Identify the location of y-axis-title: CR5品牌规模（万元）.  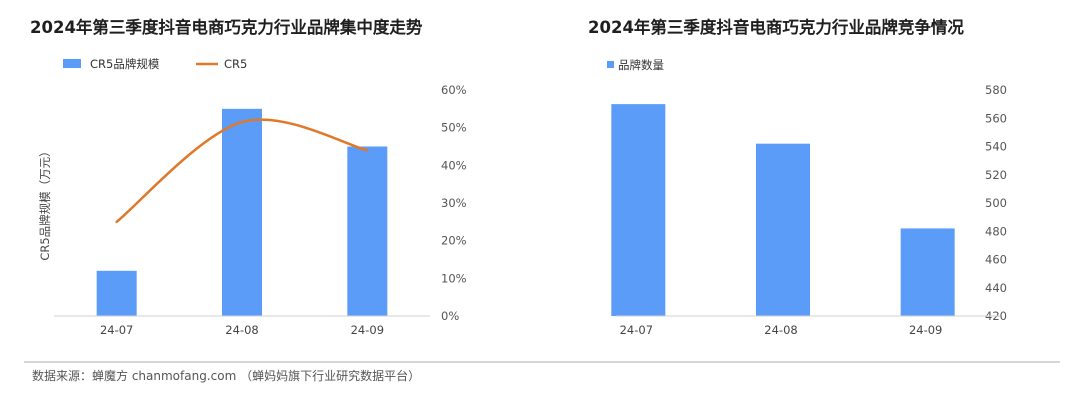
(45, 202).